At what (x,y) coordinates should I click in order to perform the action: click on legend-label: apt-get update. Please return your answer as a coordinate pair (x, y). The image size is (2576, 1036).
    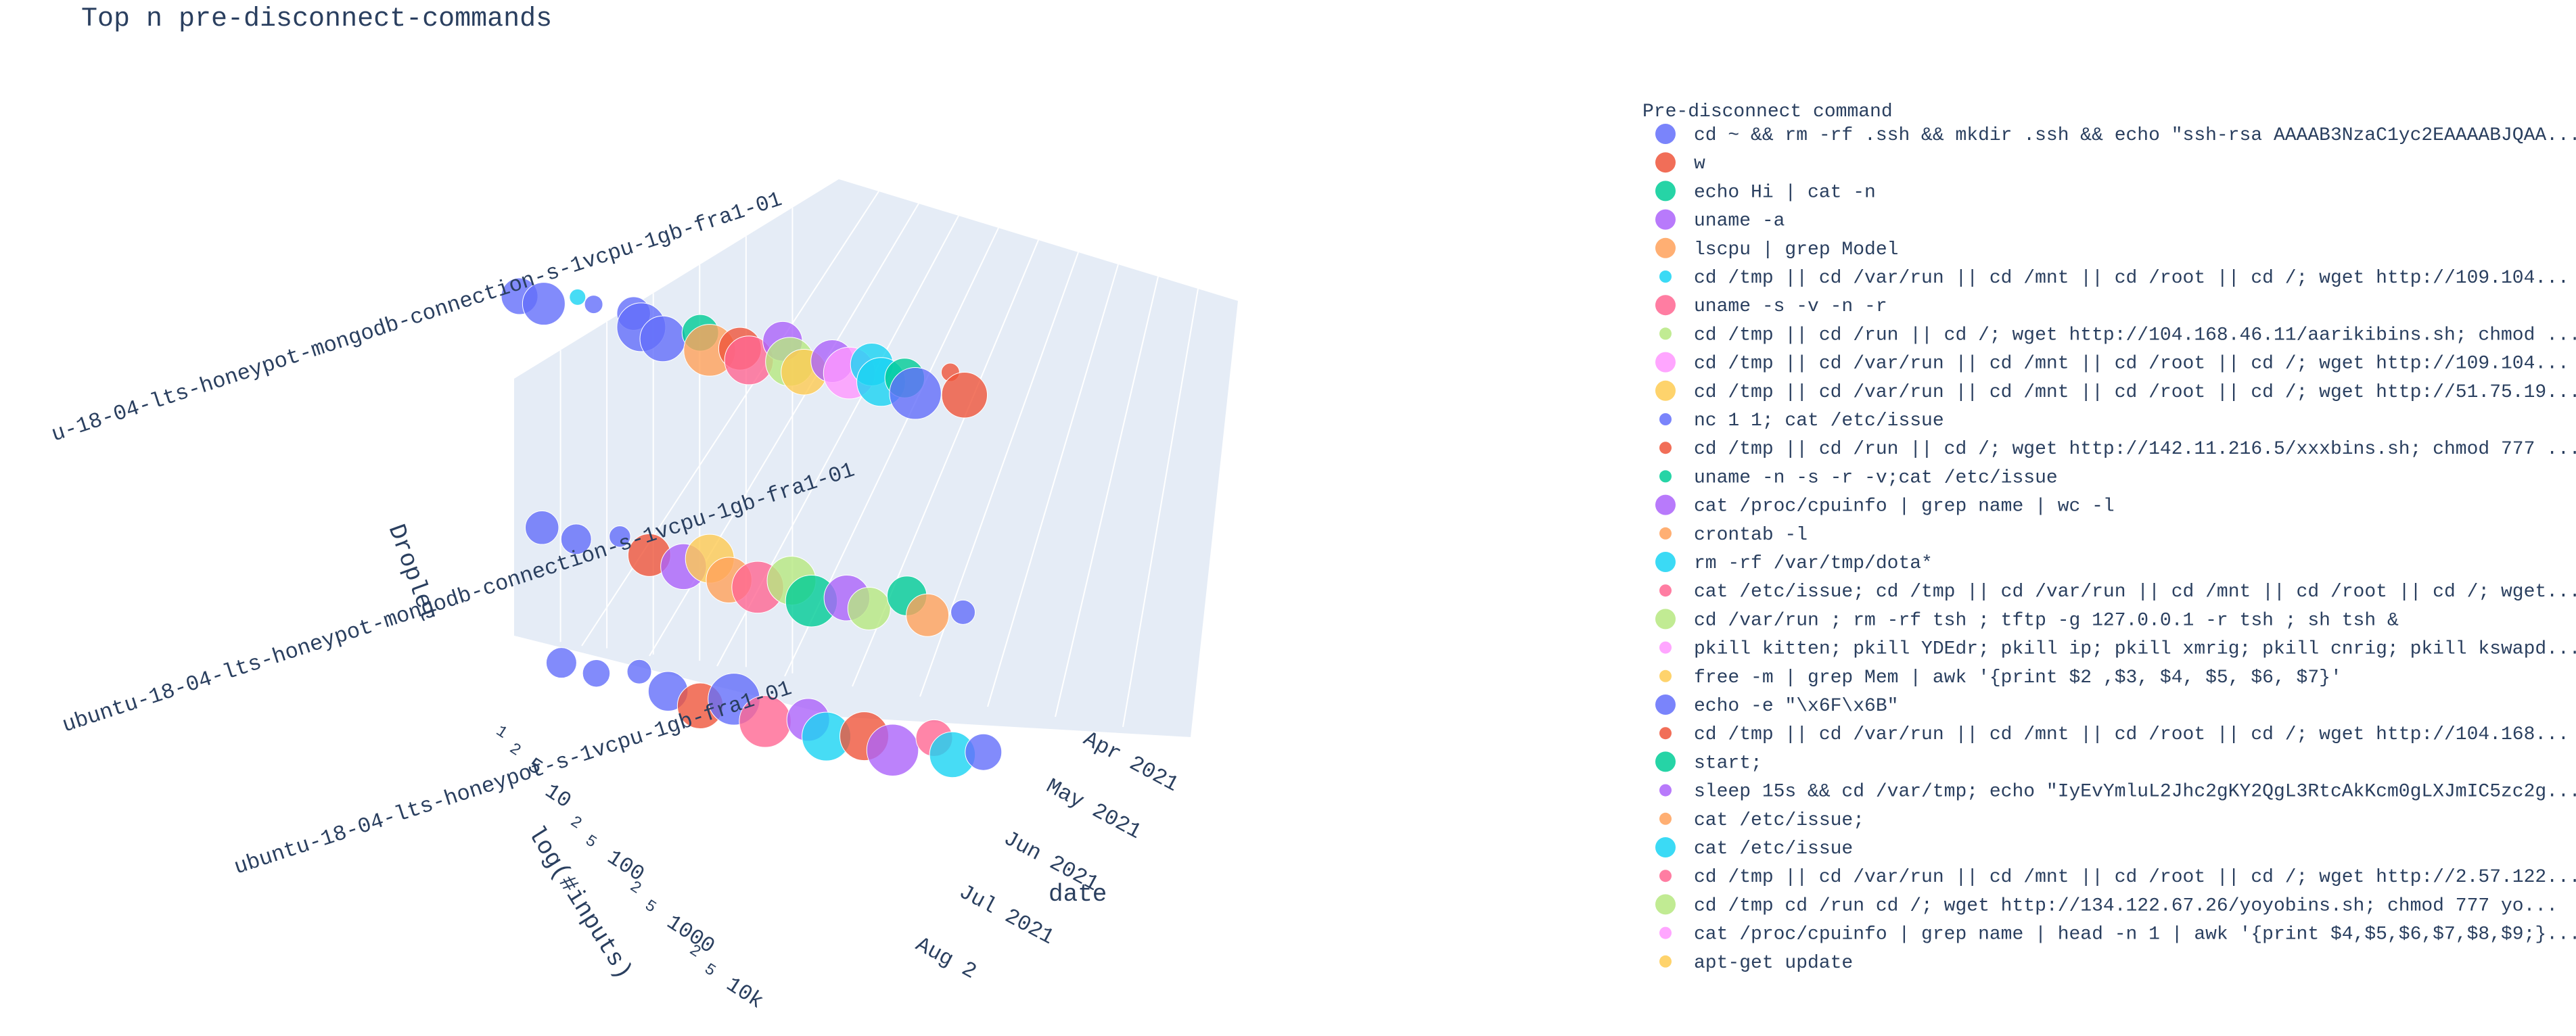
    Looking at the image, I should click on (1773, 963).